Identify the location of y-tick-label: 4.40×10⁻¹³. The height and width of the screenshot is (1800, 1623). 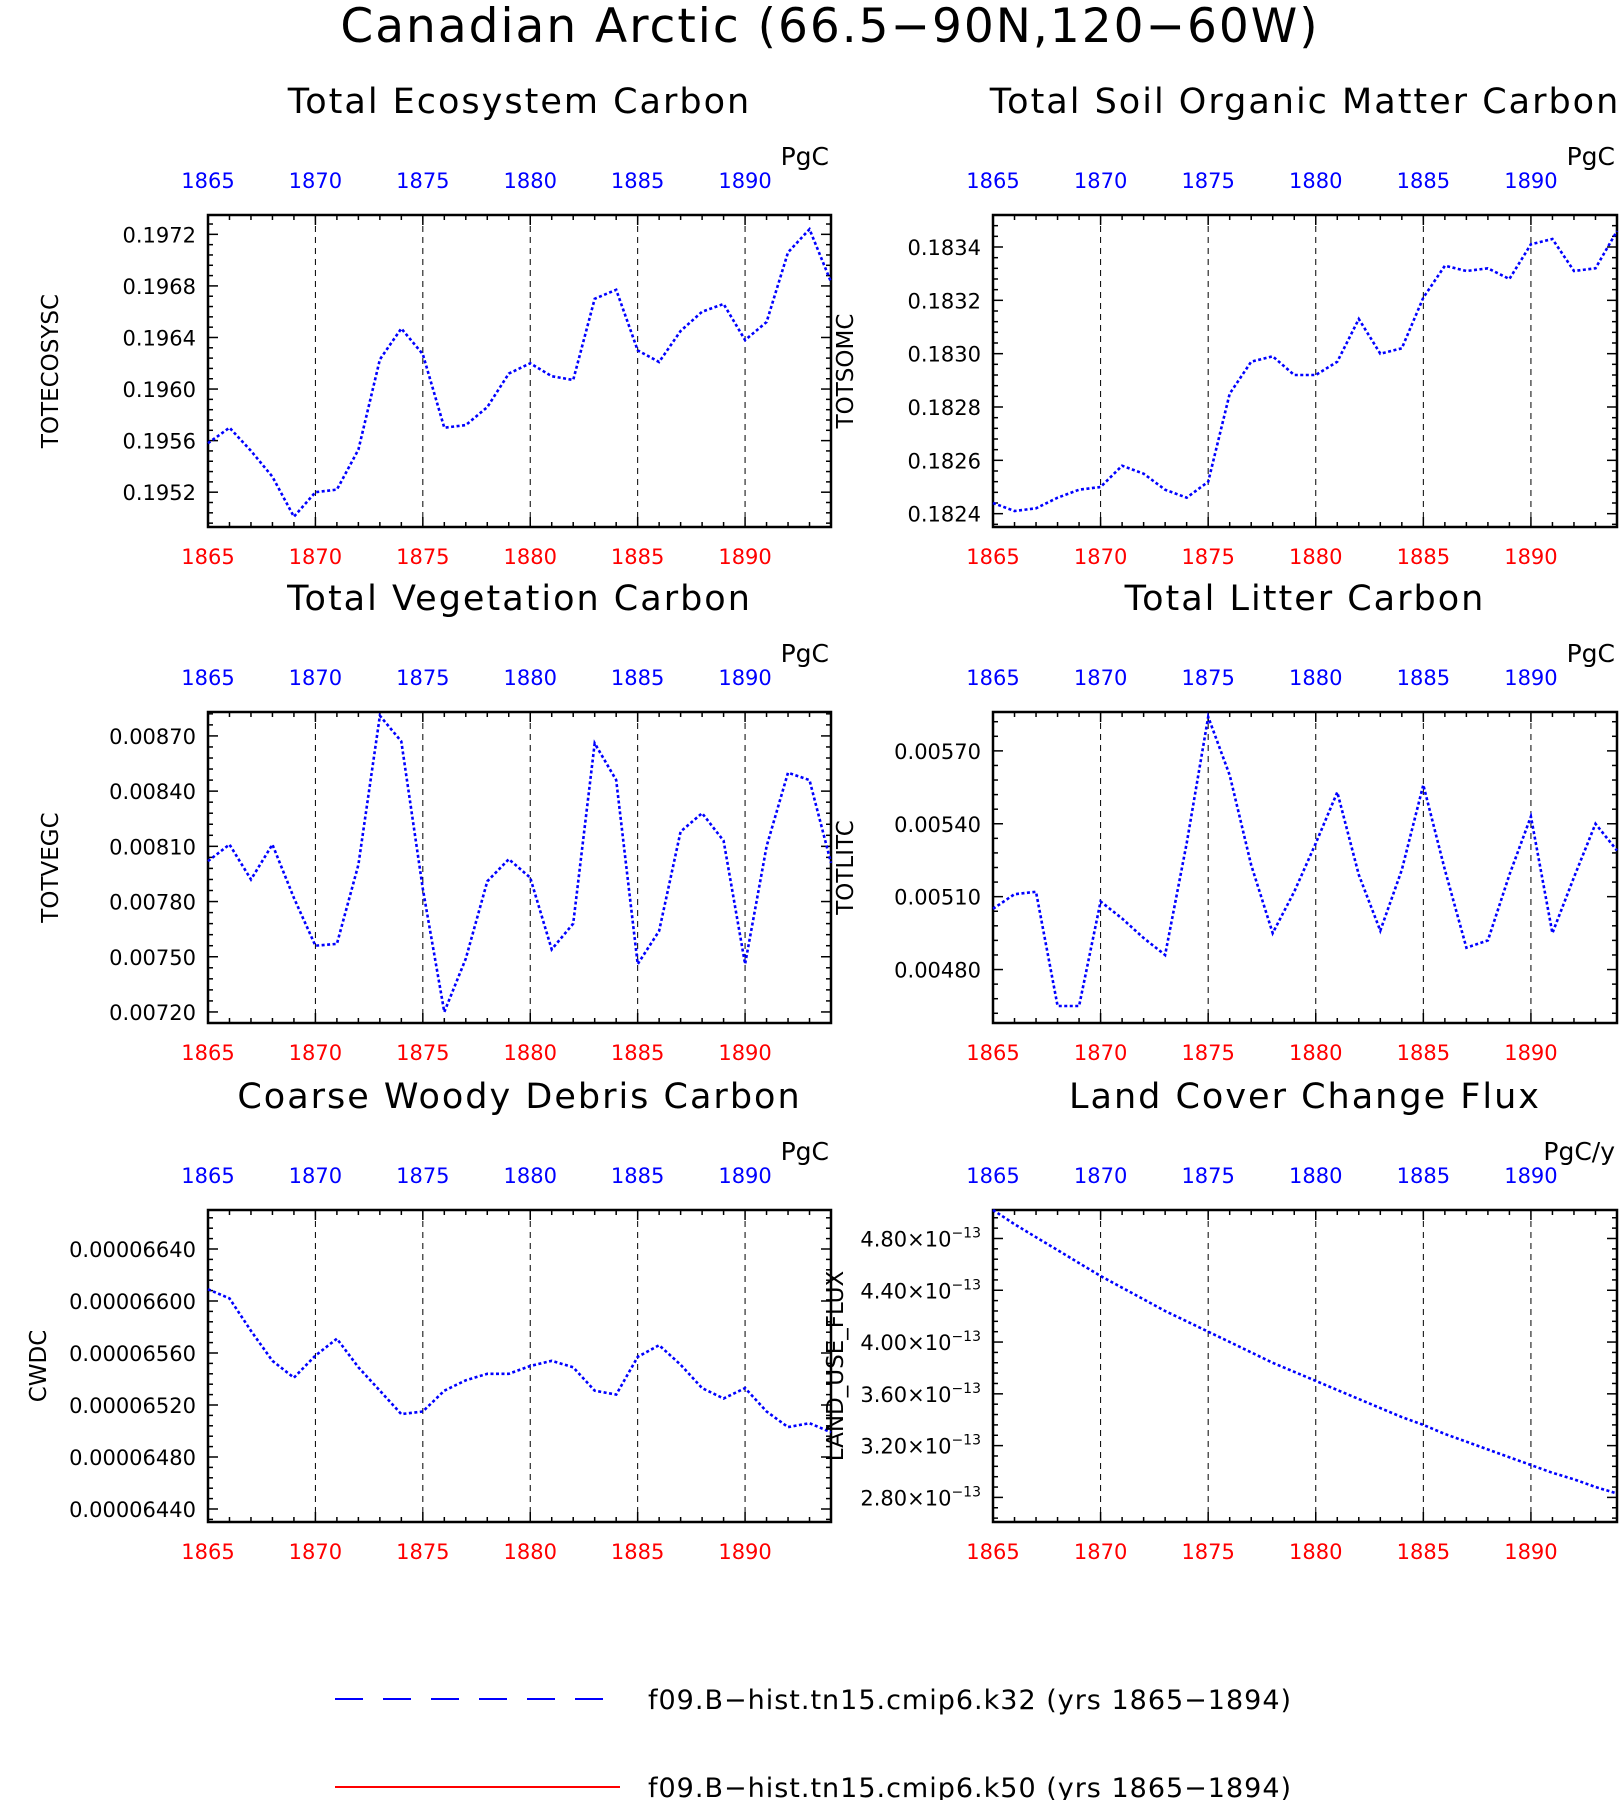
(920, 1290).